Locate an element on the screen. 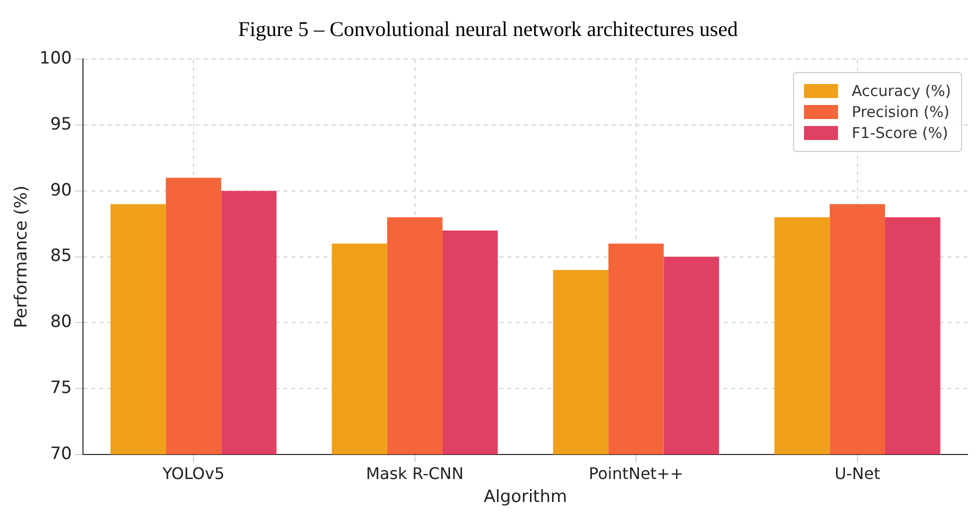 The width and height of the screenshot is (976, 512). legend-label: Precision (%) is located at coordinates (901, 112).